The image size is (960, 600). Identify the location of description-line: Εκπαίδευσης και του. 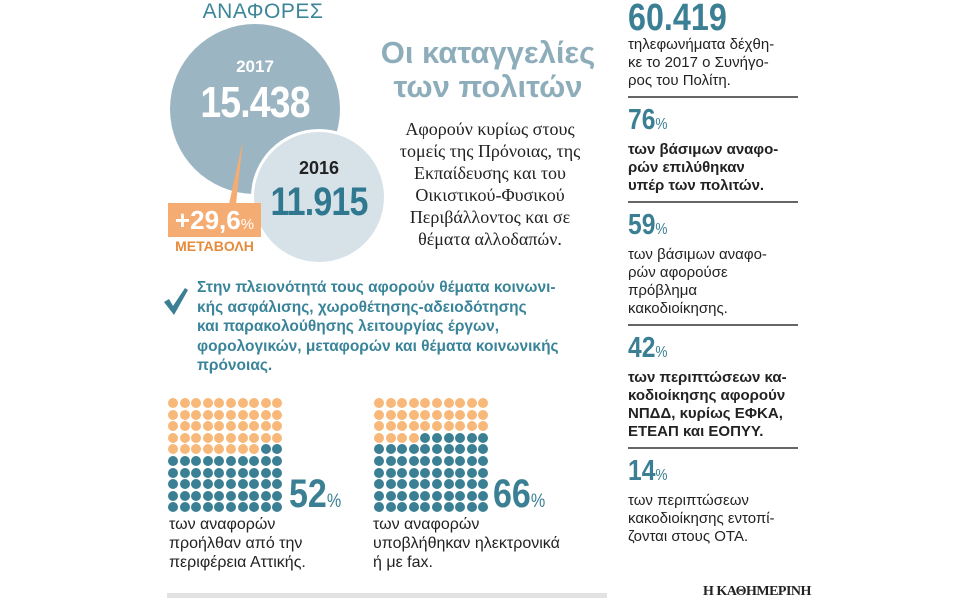
(490, 173).